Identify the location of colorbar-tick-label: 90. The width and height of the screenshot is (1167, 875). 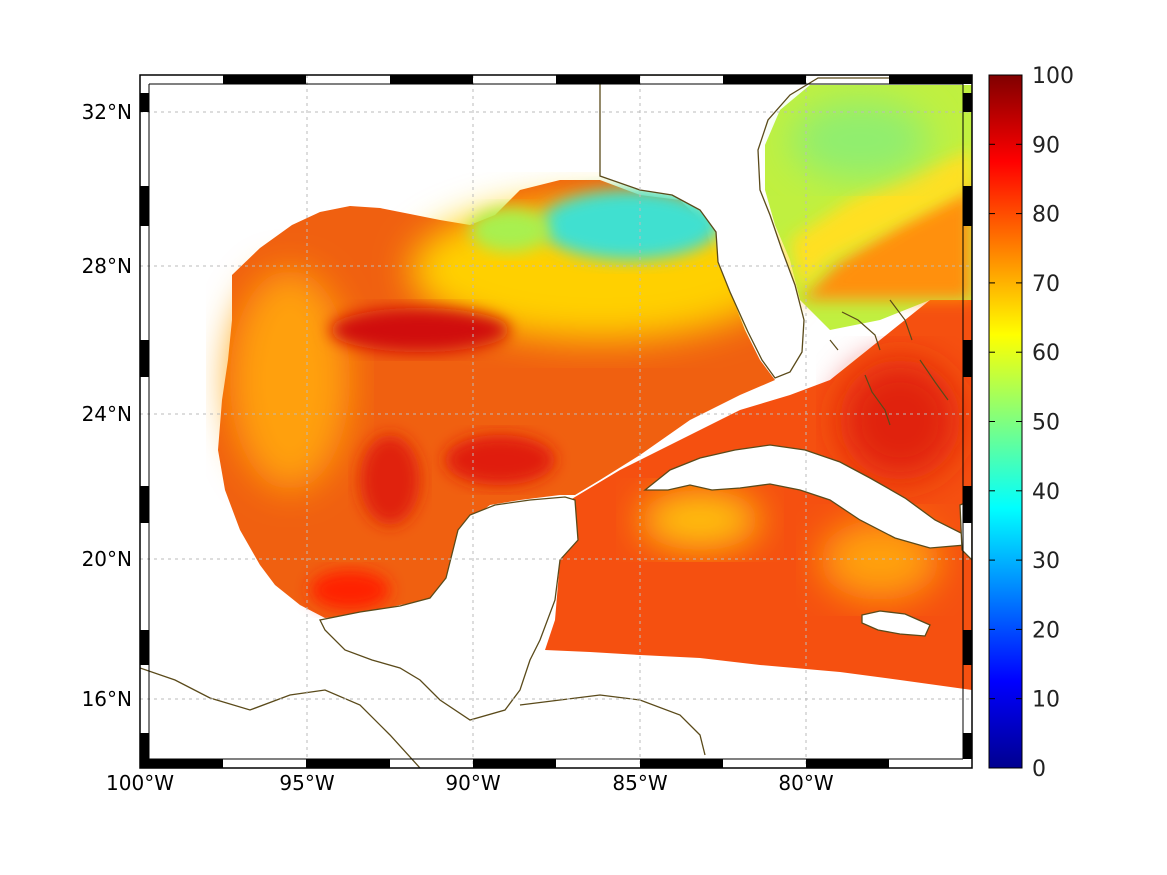
(1046, 145).